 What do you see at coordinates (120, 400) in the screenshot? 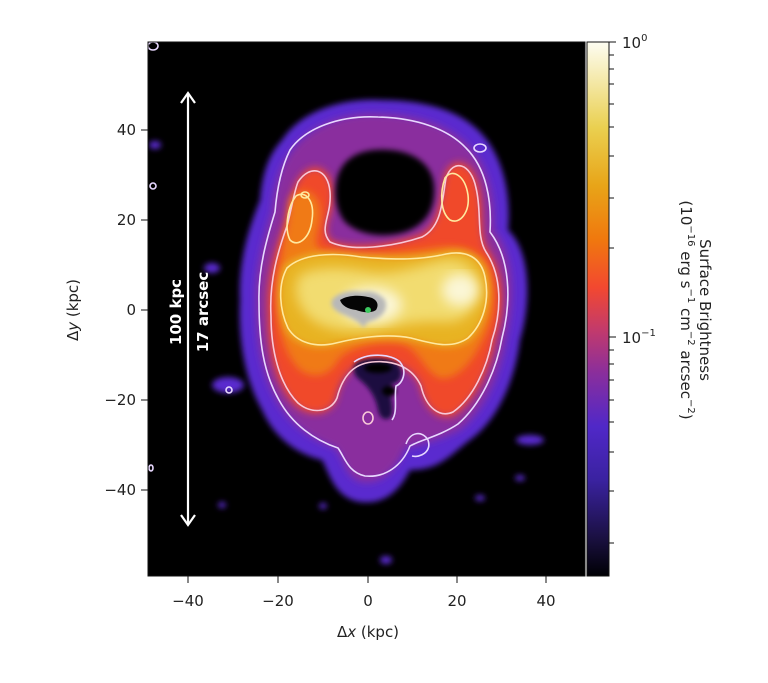
I see `y-tick-label: −20` at bounding box center [120, 400].